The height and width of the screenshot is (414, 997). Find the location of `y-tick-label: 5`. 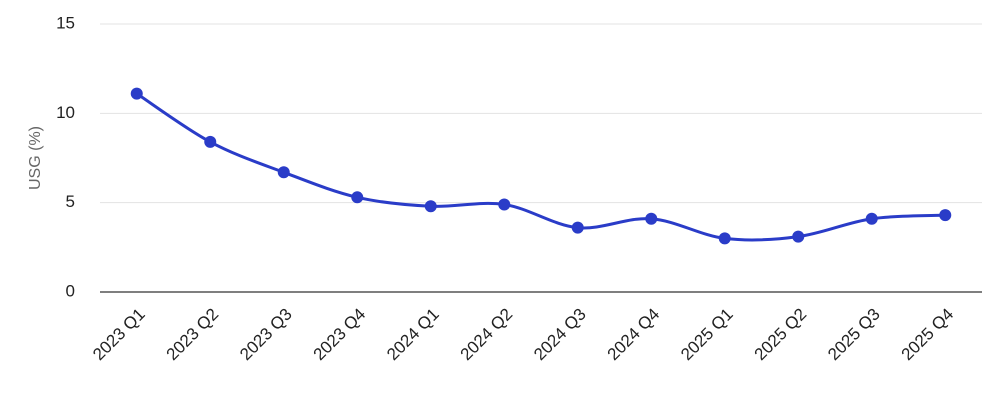

y-tick-label: 5 is located at coordinates (70, 201).